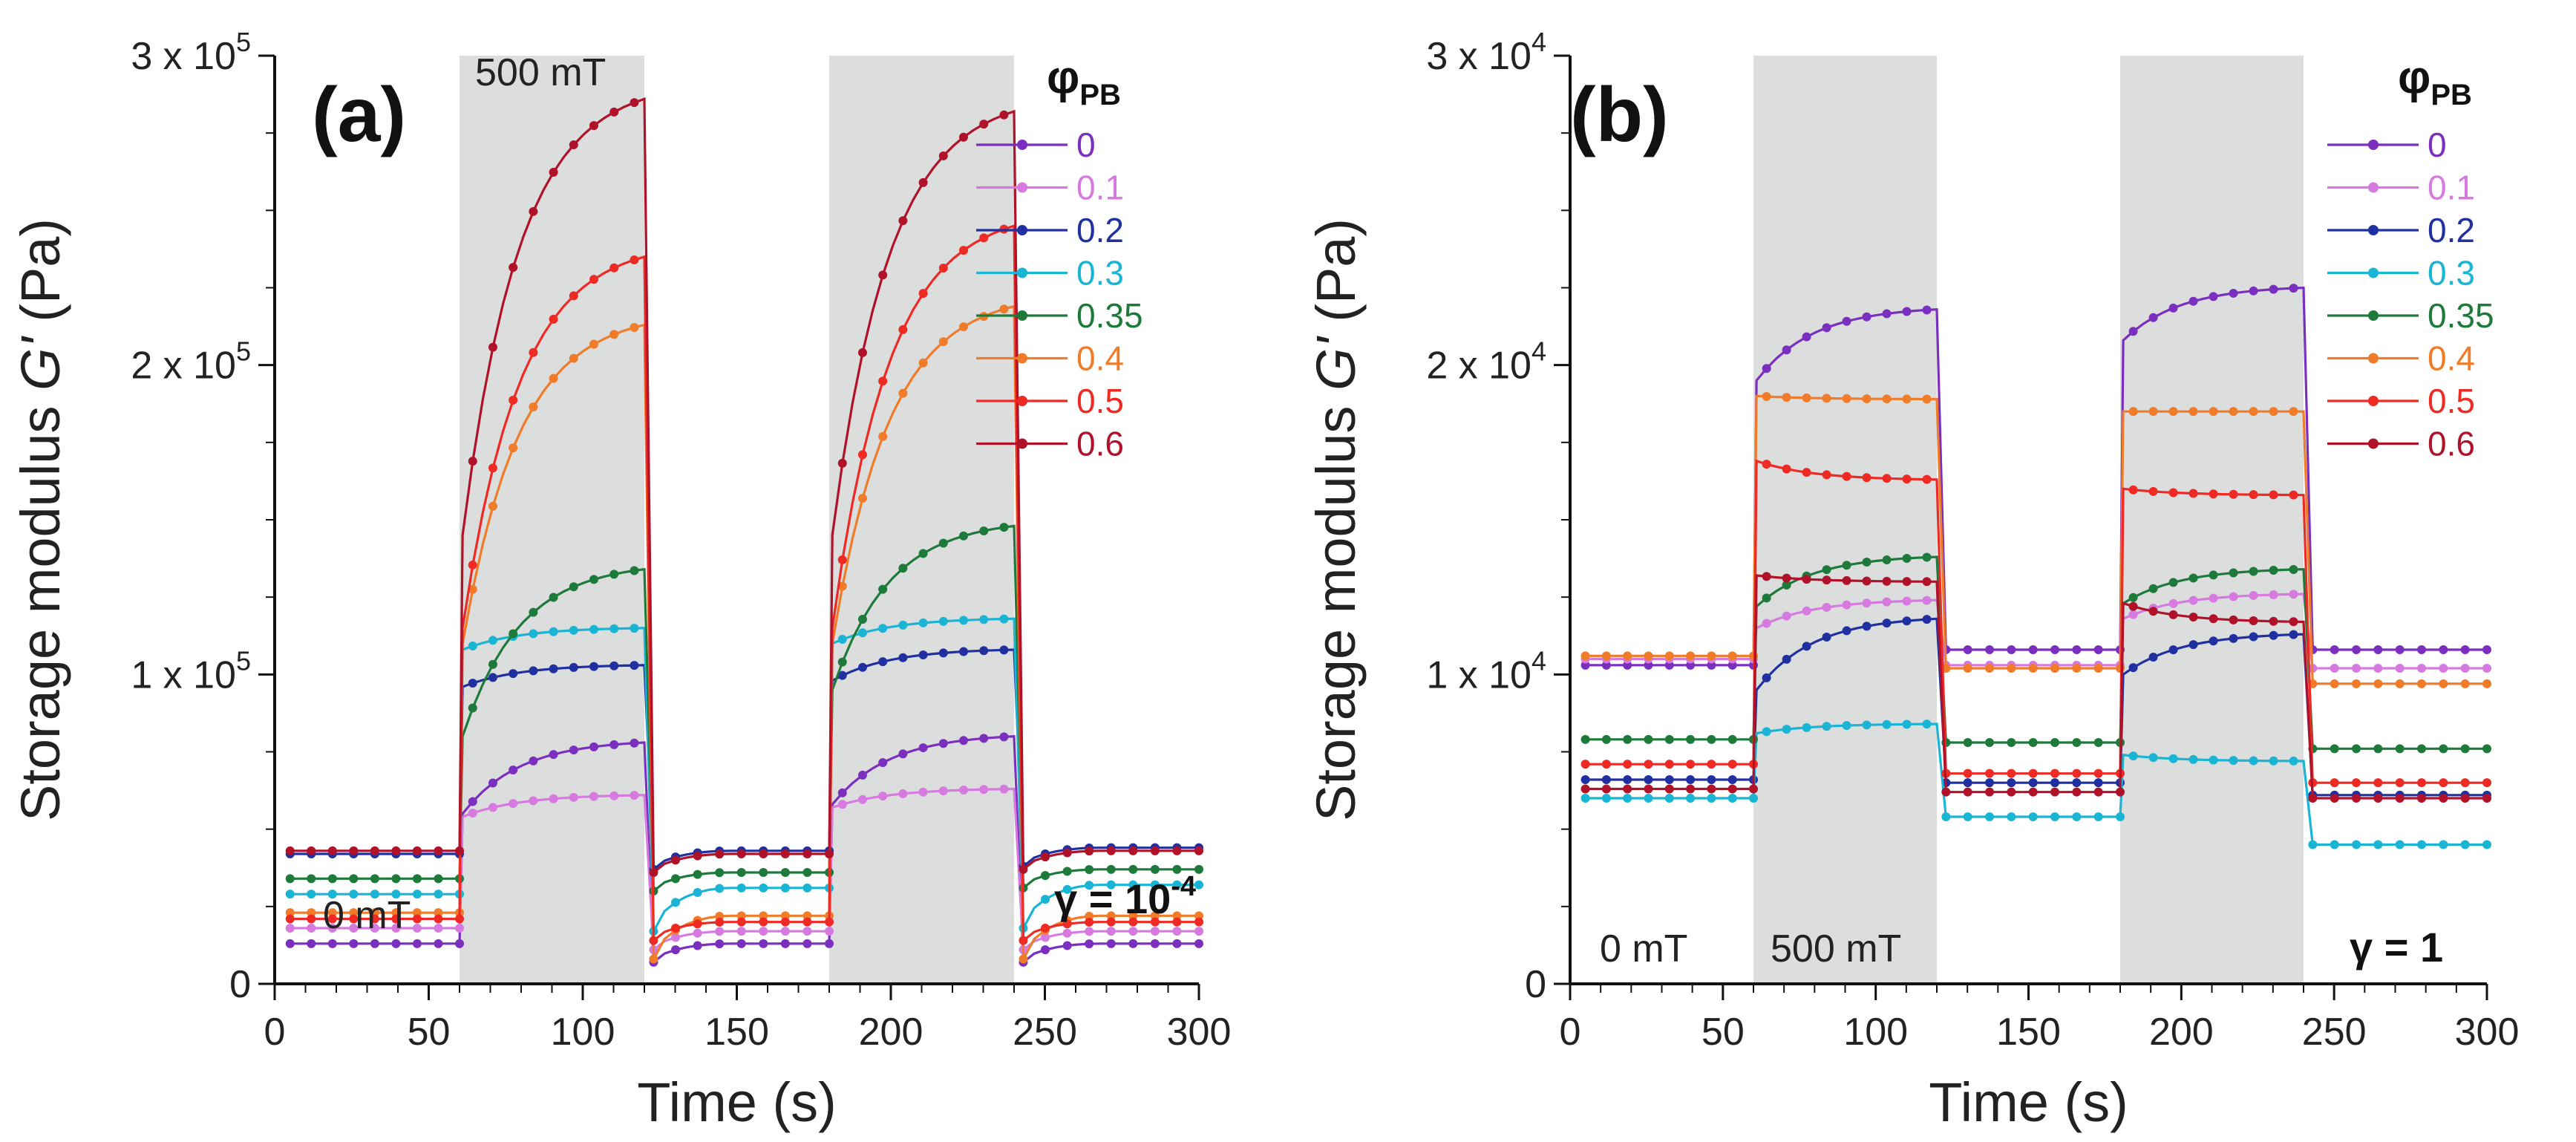 The height and width of the screenshot is (1142, 2576). What do you see at coordinates (1109, 315) in the screenshot?
I see `legend-label: 0.35` at bounding box center [1109, 315].